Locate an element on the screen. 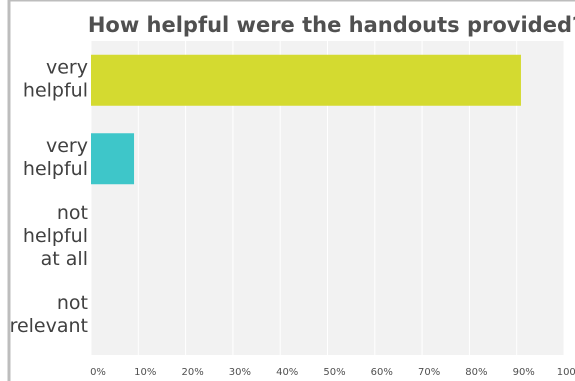 The width and height of the screenshot is (575, 381). x-tick-labels: 0% 10% 20% 30% 40% 50% 60% 70% 80% 90% 100% is located at coordinates (332, 372).